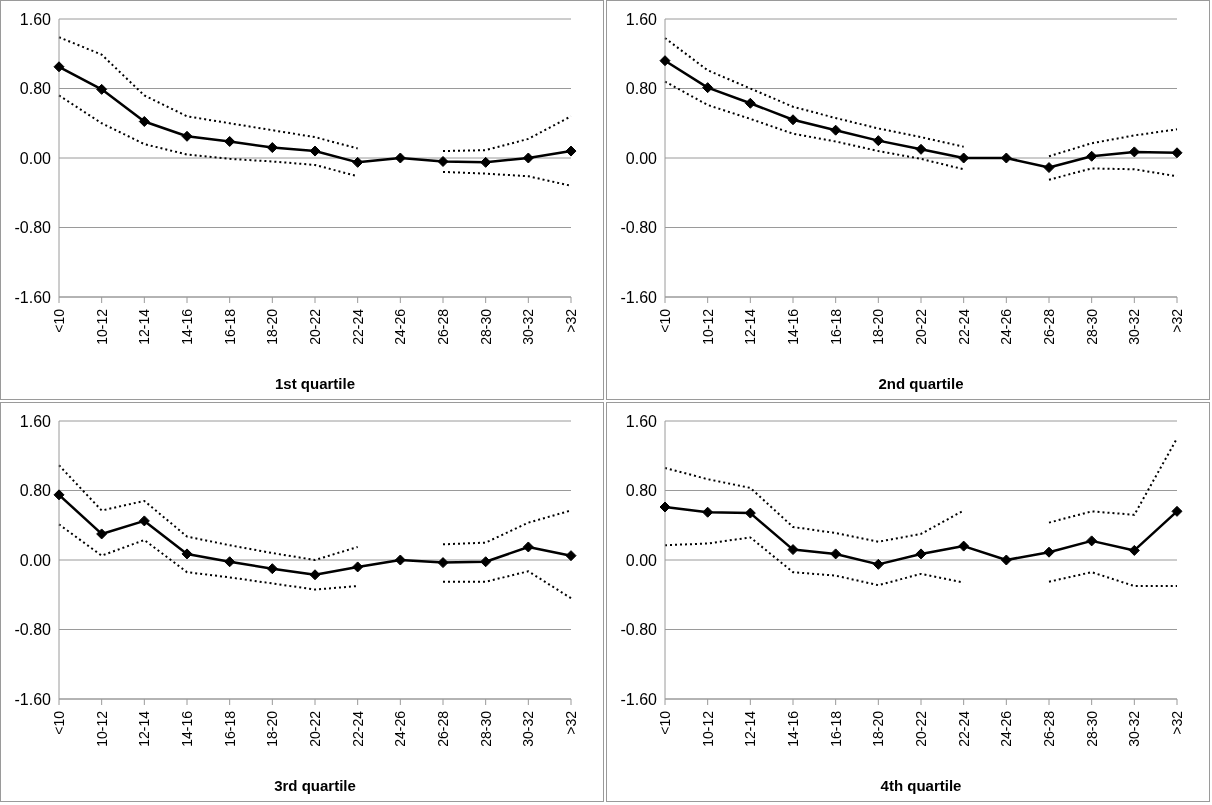 Image resolution: width=1212 pixels, height=805 pixels. I want to click on x-axis-title: 3rd quartile, so click(315, 785).